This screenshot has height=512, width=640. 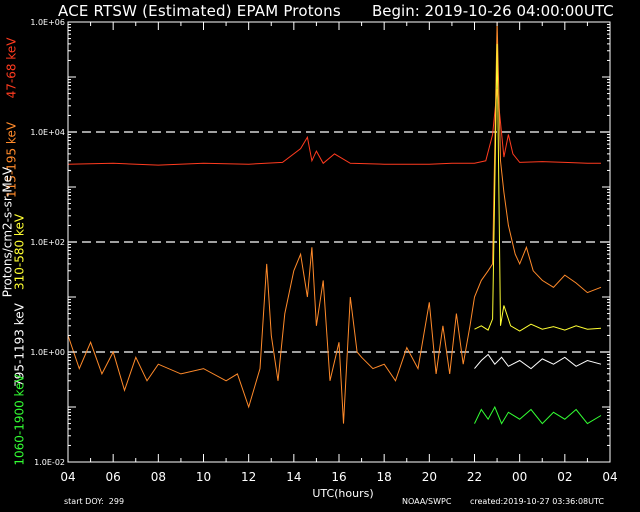 What do you see at coordinates (429, 477) in the screenshot?
I see `x-tick-label: 20` at bounding box center [429, 477].